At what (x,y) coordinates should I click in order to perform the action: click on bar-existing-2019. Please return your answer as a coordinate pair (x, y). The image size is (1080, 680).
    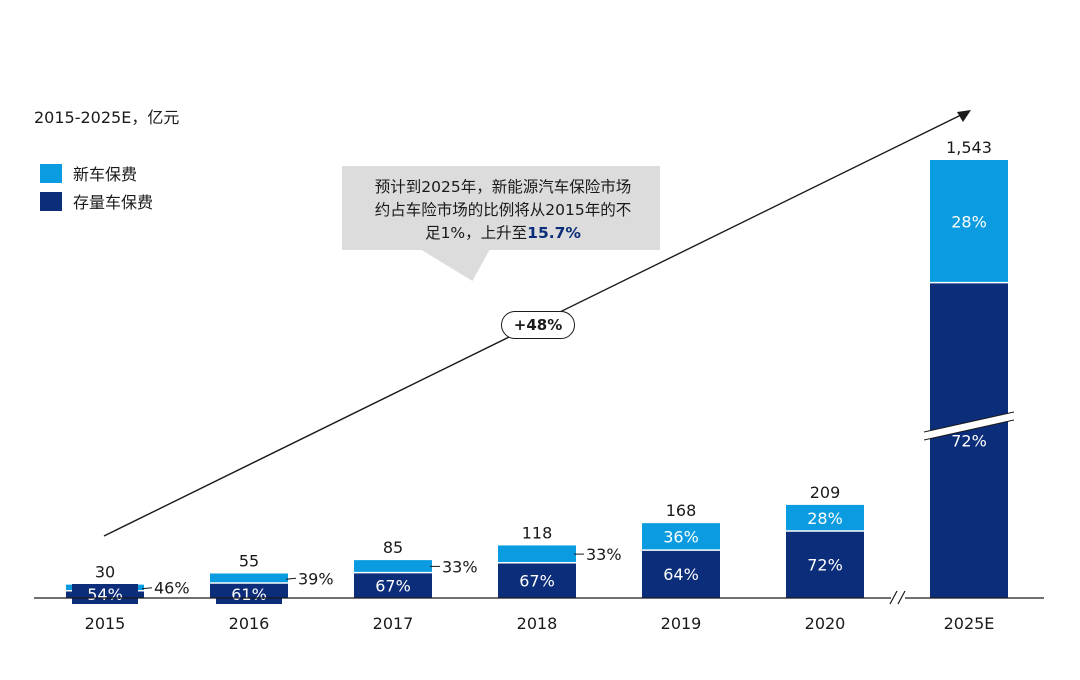
    Looking at the image, I should click on (681, 574).